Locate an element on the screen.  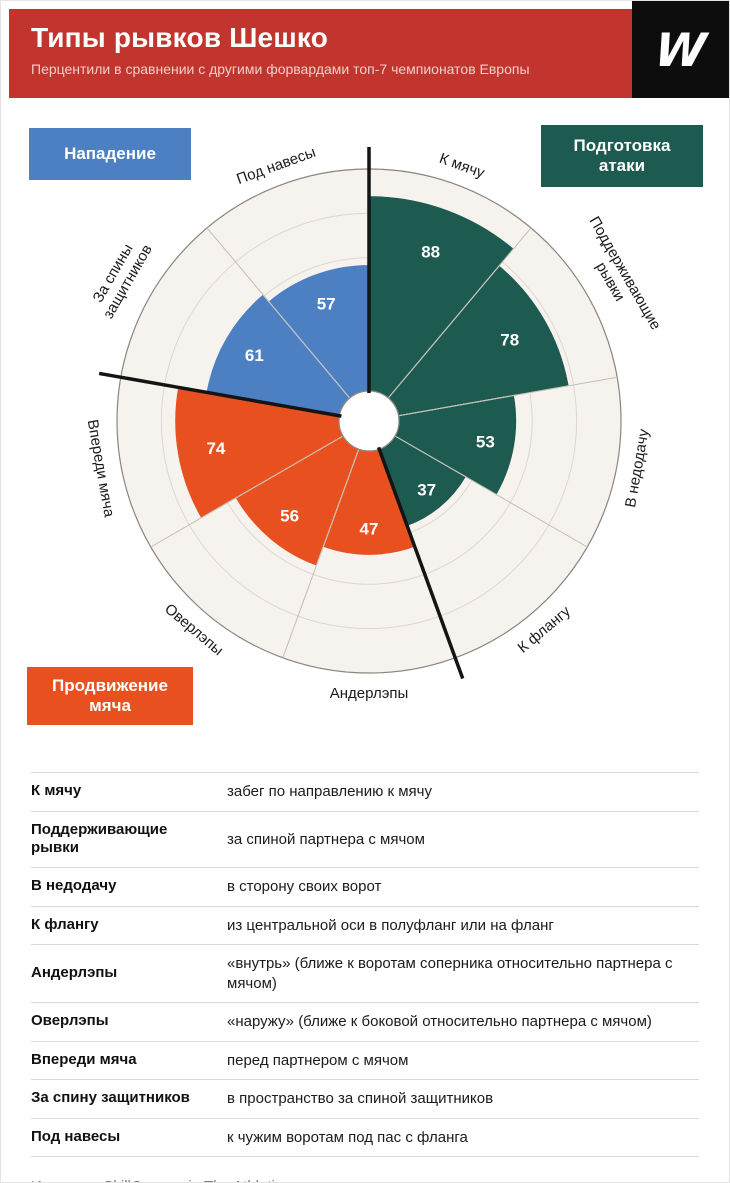
glossary-term: Андерлэпы is located at coordinates (74, 973).